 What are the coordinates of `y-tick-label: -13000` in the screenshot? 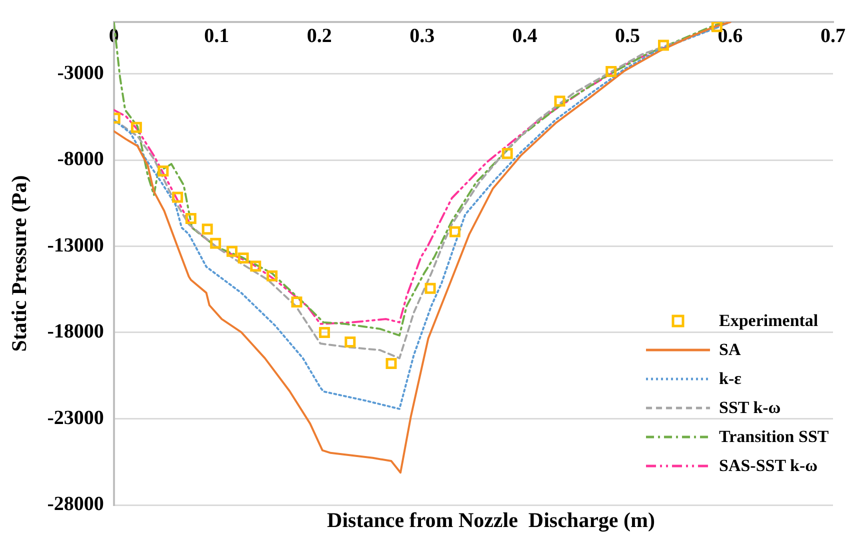 It's located at (75, 245).